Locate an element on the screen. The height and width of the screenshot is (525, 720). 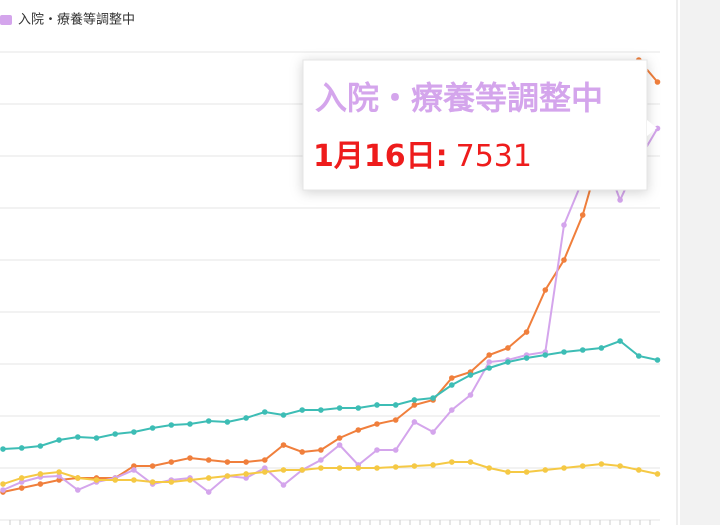
series-line is located at coordinates (330, 473).